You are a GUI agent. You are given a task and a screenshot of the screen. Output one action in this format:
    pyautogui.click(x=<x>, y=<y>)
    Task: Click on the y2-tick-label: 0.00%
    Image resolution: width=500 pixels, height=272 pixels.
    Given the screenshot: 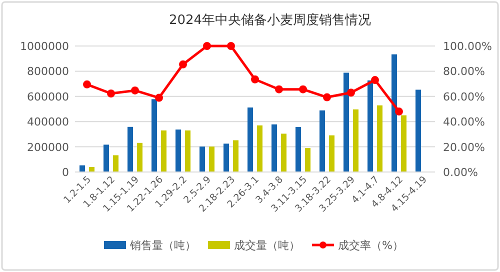 What is the action you would take?
    pyautogui.click(x=460, y=172)
    